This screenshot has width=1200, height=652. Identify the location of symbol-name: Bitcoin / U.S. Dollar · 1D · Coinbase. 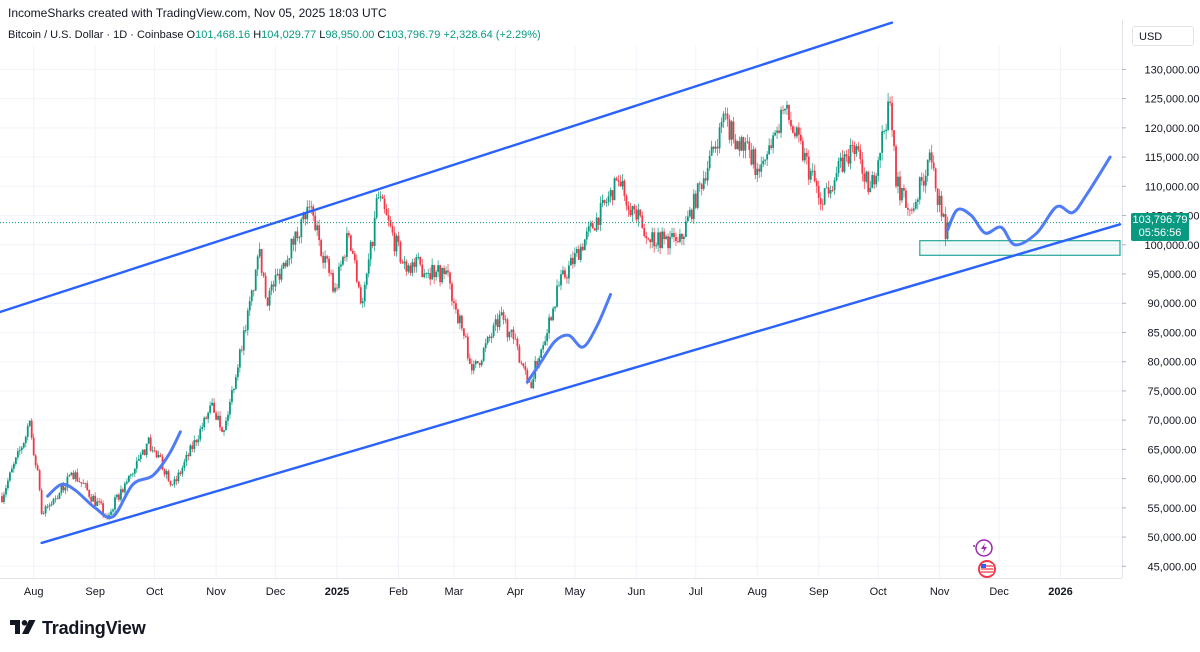
(96, 35).